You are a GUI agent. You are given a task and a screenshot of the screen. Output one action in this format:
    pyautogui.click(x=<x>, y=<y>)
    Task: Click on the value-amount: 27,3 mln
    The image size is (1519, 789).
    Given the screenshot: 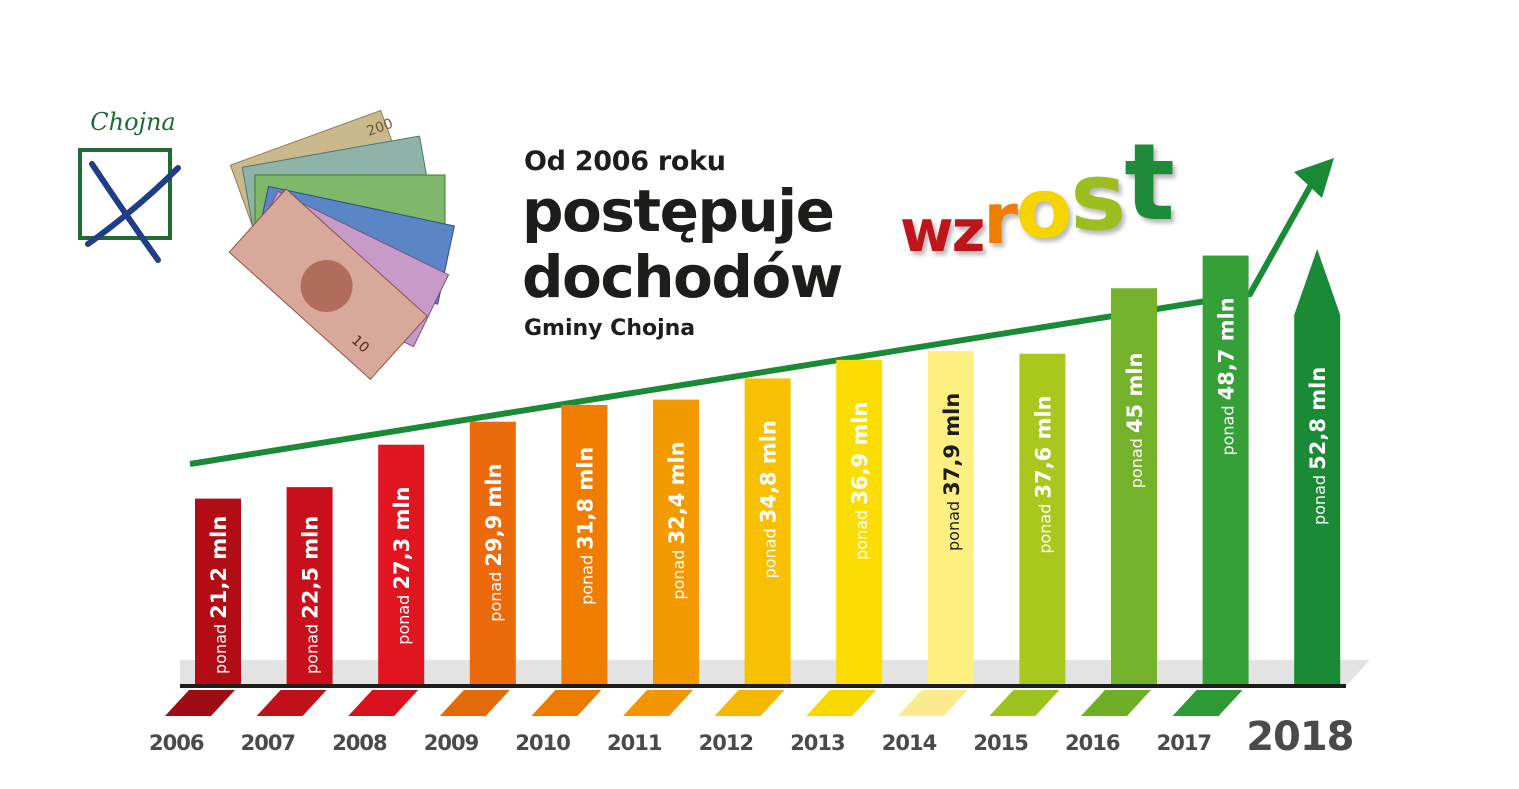 What is the action you would take?
    pyautogui.click(x=402, y=537)
    